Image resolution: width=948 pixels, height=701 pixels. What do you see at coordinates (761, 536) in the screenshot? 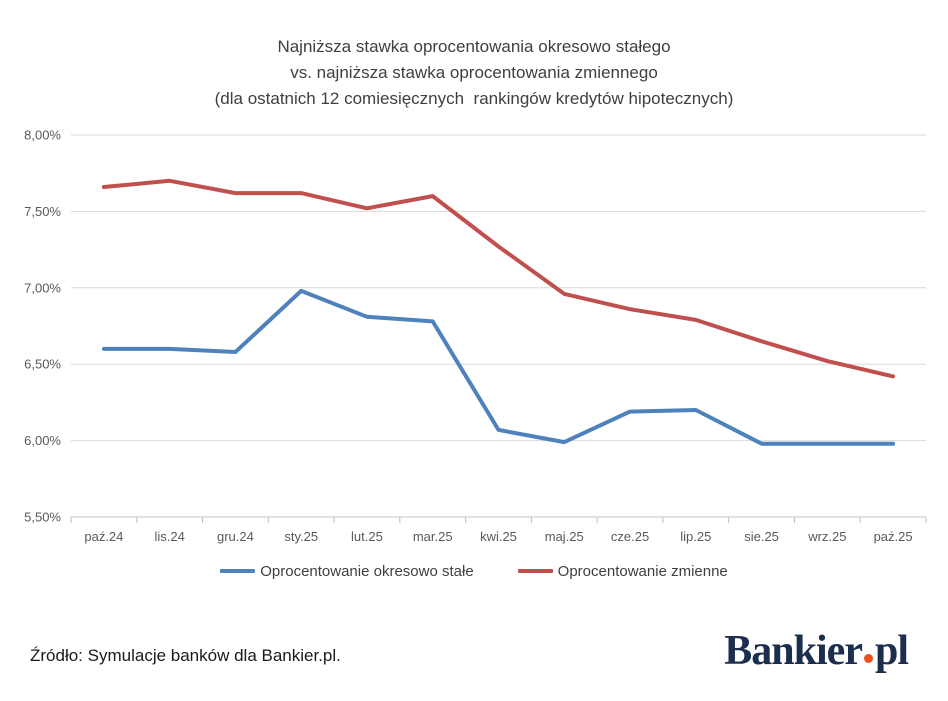
I see `x-tick-label: sie.25` at bounding box center [761, 536].